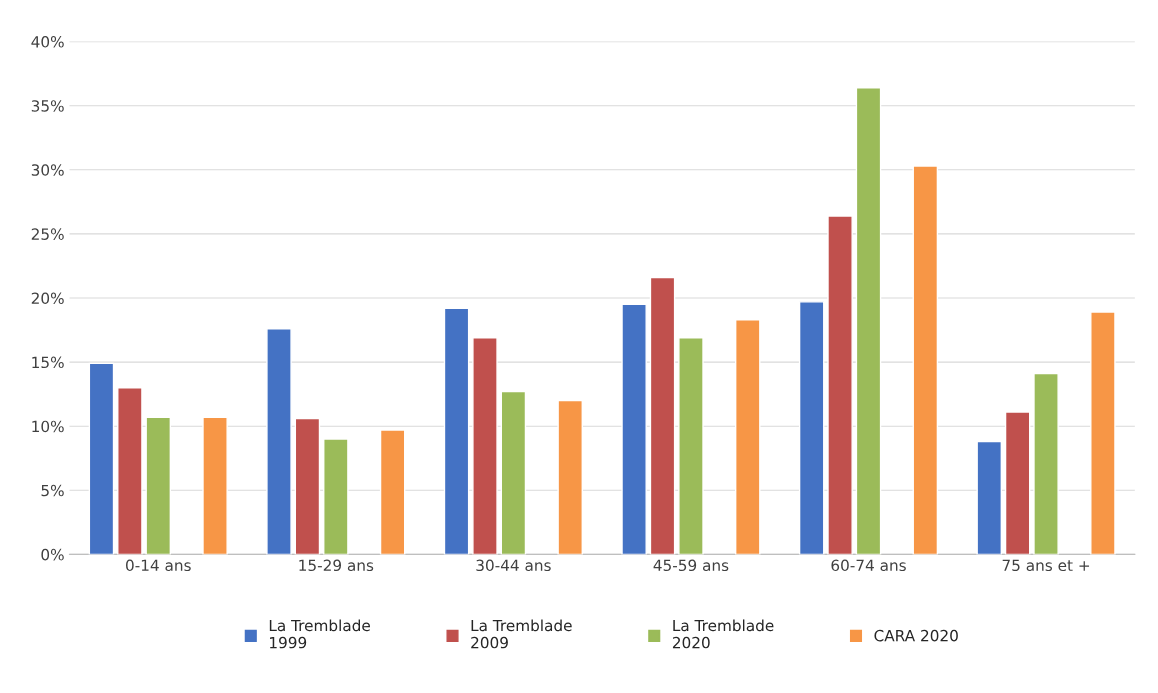 The width and height of the screenshot is (1158, 693). I want to click on x-tick-label: 15-29 ans, so click(336, 565).